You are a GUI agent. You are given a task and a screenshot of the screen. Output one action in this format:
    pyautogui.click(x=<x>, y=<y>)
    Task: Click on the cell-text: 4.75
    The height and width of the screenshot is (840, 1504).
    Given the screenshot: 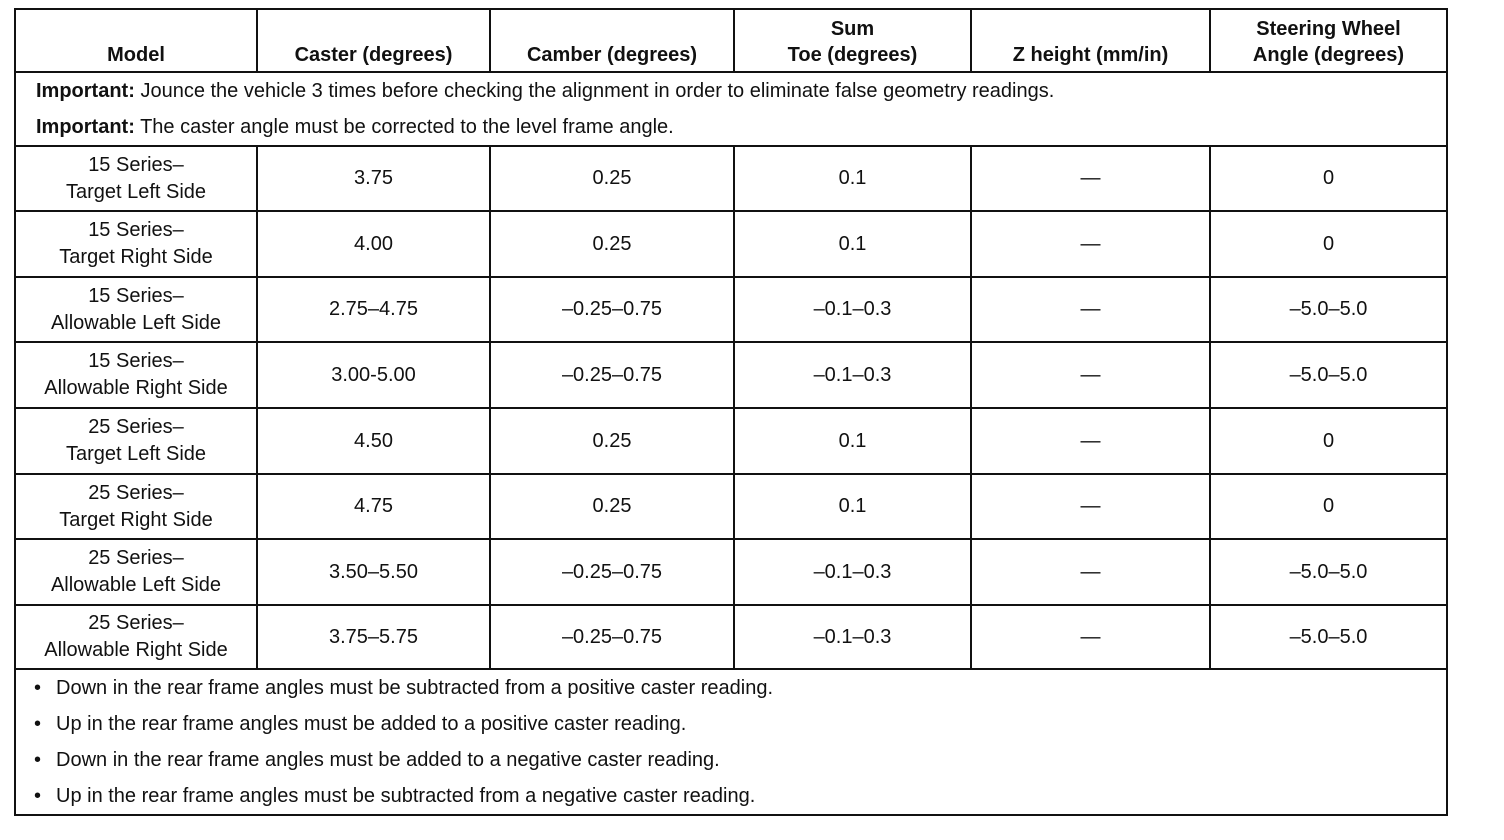 What is the action you would take?
    pyautogui.click(x=373, y=506)
    